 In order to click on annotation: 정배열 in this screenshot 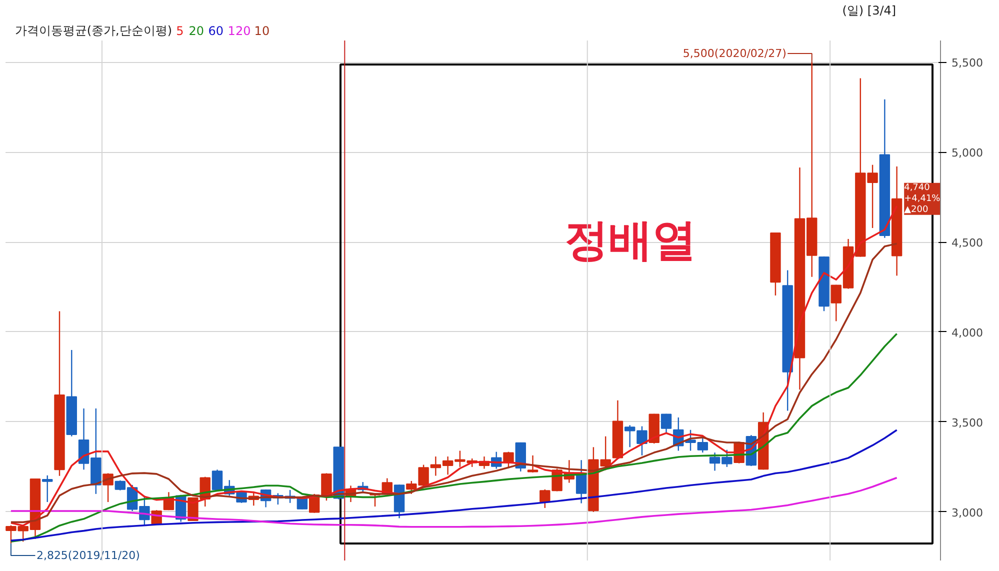, I will do `click(630, 240)`.